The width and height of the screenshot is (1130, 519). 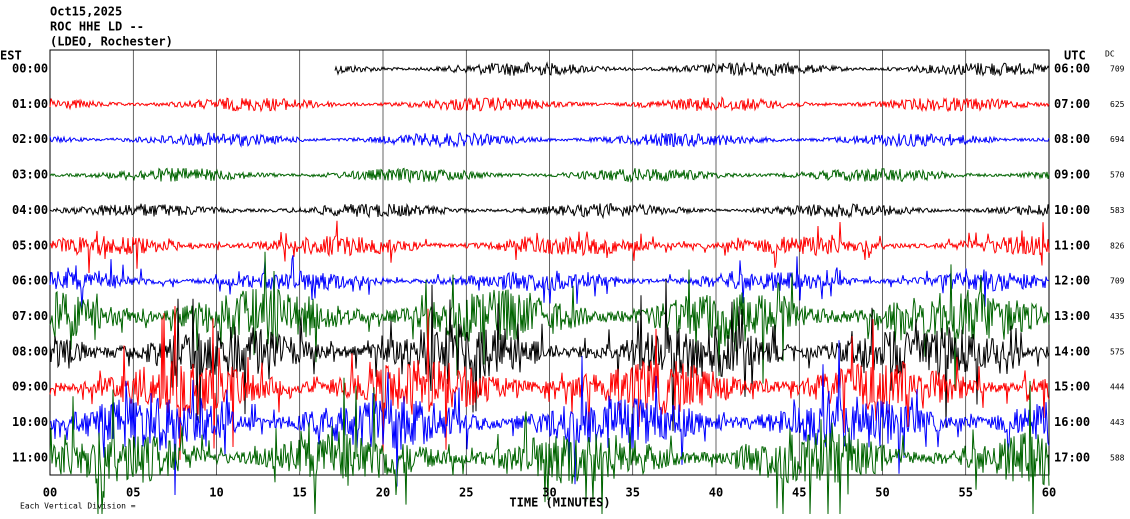 I want to click on dc-value: 694, so click(x=1117, y=139).